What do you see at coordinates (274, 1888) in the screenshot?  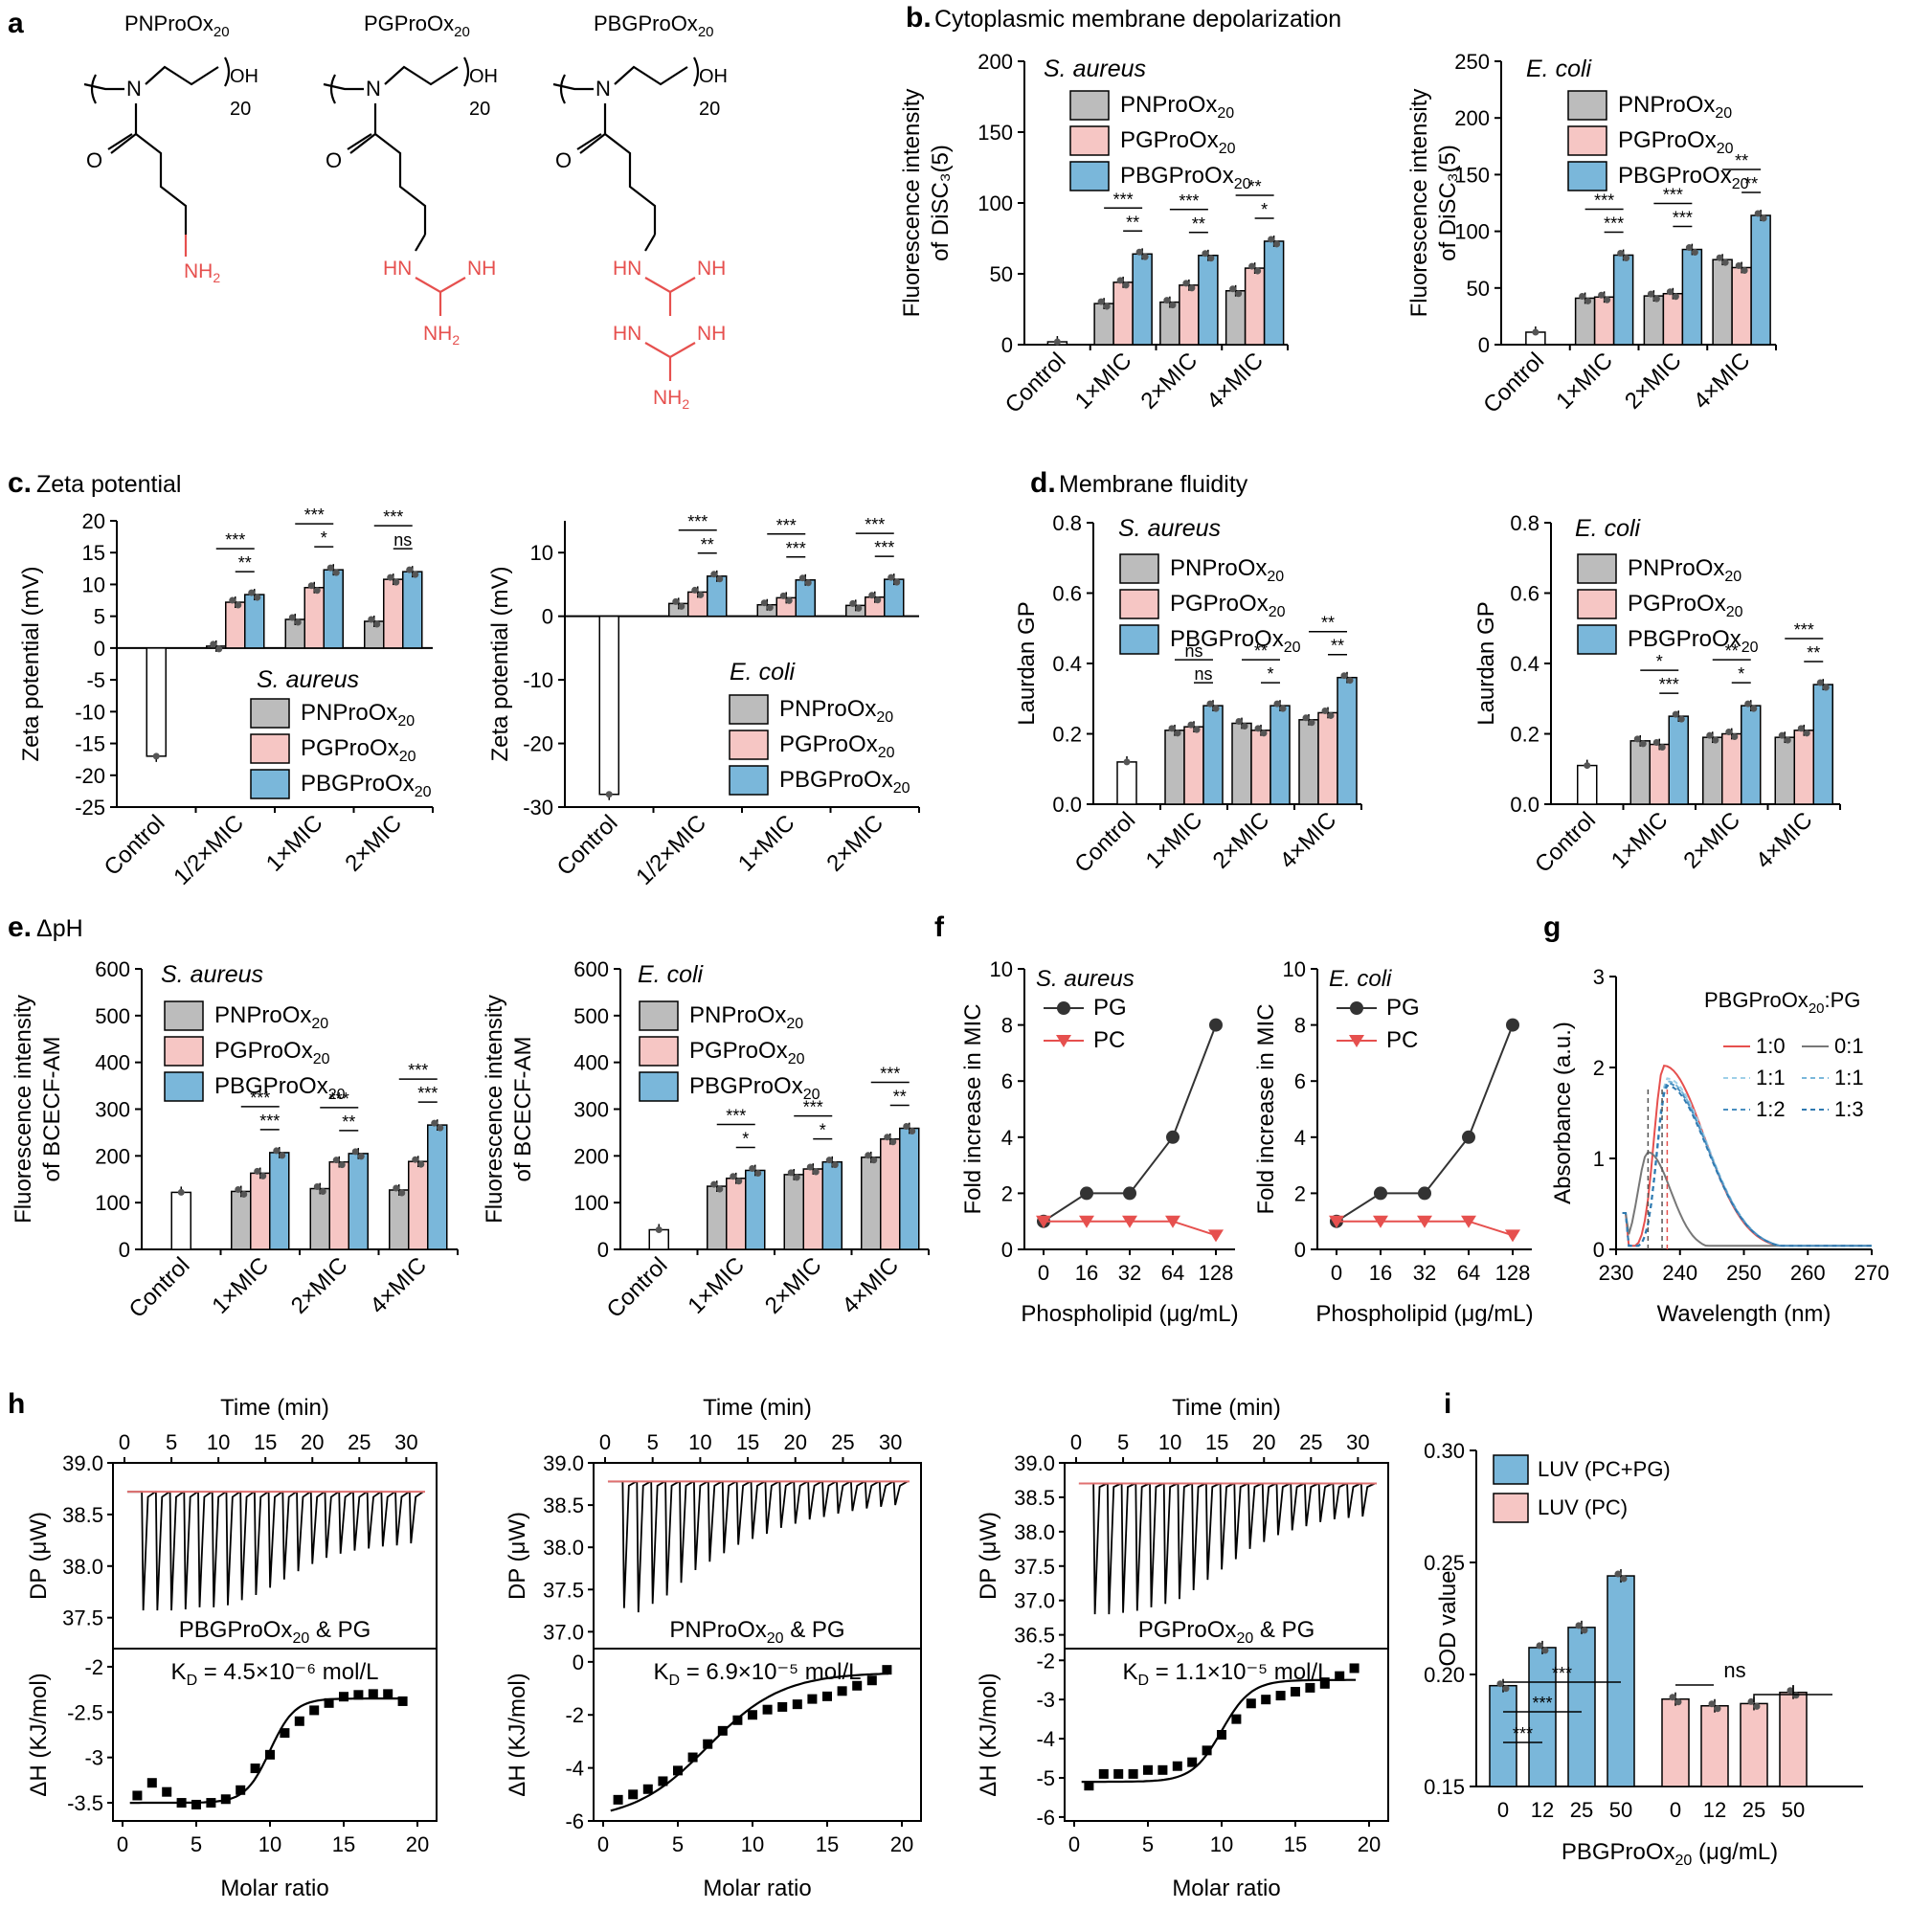 I see `x-axis-label: Molar ratio` at bounding box center [274, 1888].